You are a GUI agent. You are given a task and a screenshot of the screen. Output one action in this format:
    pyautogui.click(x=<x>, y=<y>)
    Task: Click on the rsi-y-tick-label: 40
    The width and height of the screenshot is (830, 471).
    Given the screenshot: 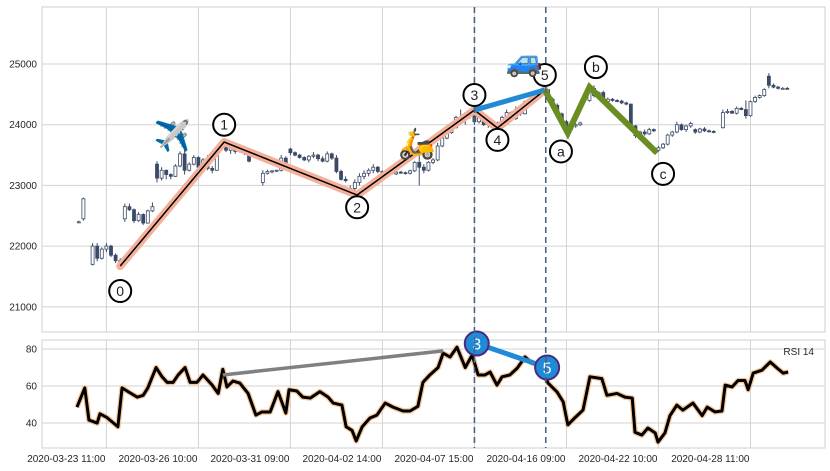 What is the action you would take?
    pyautogui.click(x=32, y=424)
    